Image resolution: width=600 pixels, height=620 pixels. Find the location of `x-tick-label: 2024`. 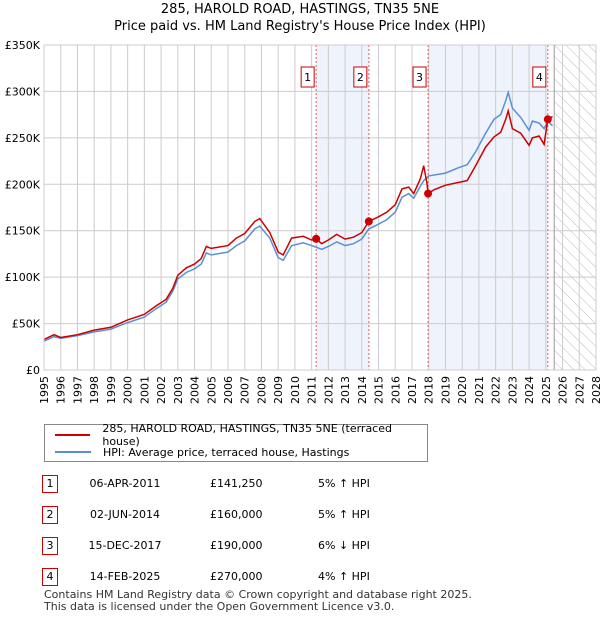

x-tick-label: 2024 is located at coordinates (529, 390).